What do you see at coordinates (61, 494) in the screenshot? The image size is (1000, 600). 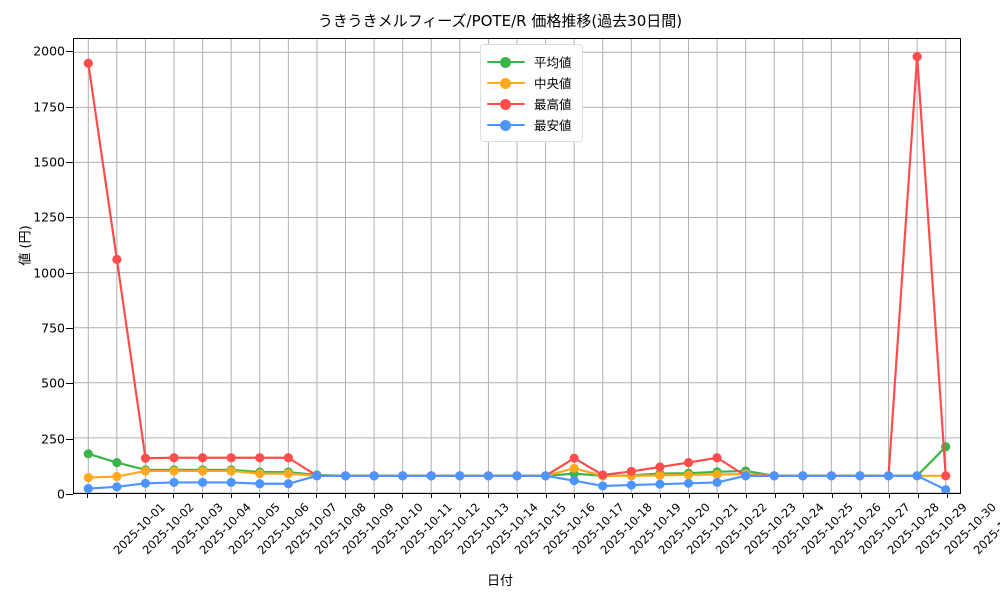 I see `y-axis-tick: 0` at bounding box center [61, 494].